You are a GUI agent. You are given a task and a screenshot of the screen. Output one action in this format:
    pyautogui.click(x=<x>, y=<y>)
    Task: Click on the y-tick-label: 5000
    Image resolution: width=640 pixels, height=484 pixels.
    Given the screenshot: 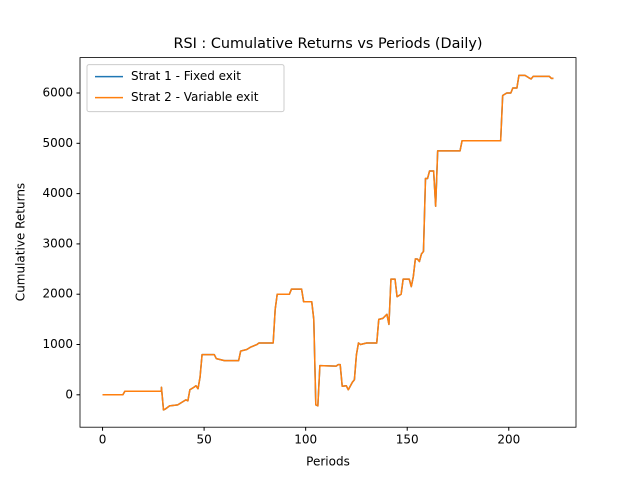 What is the action you would take?
    pyautogui.click(x=57, y=143)
    